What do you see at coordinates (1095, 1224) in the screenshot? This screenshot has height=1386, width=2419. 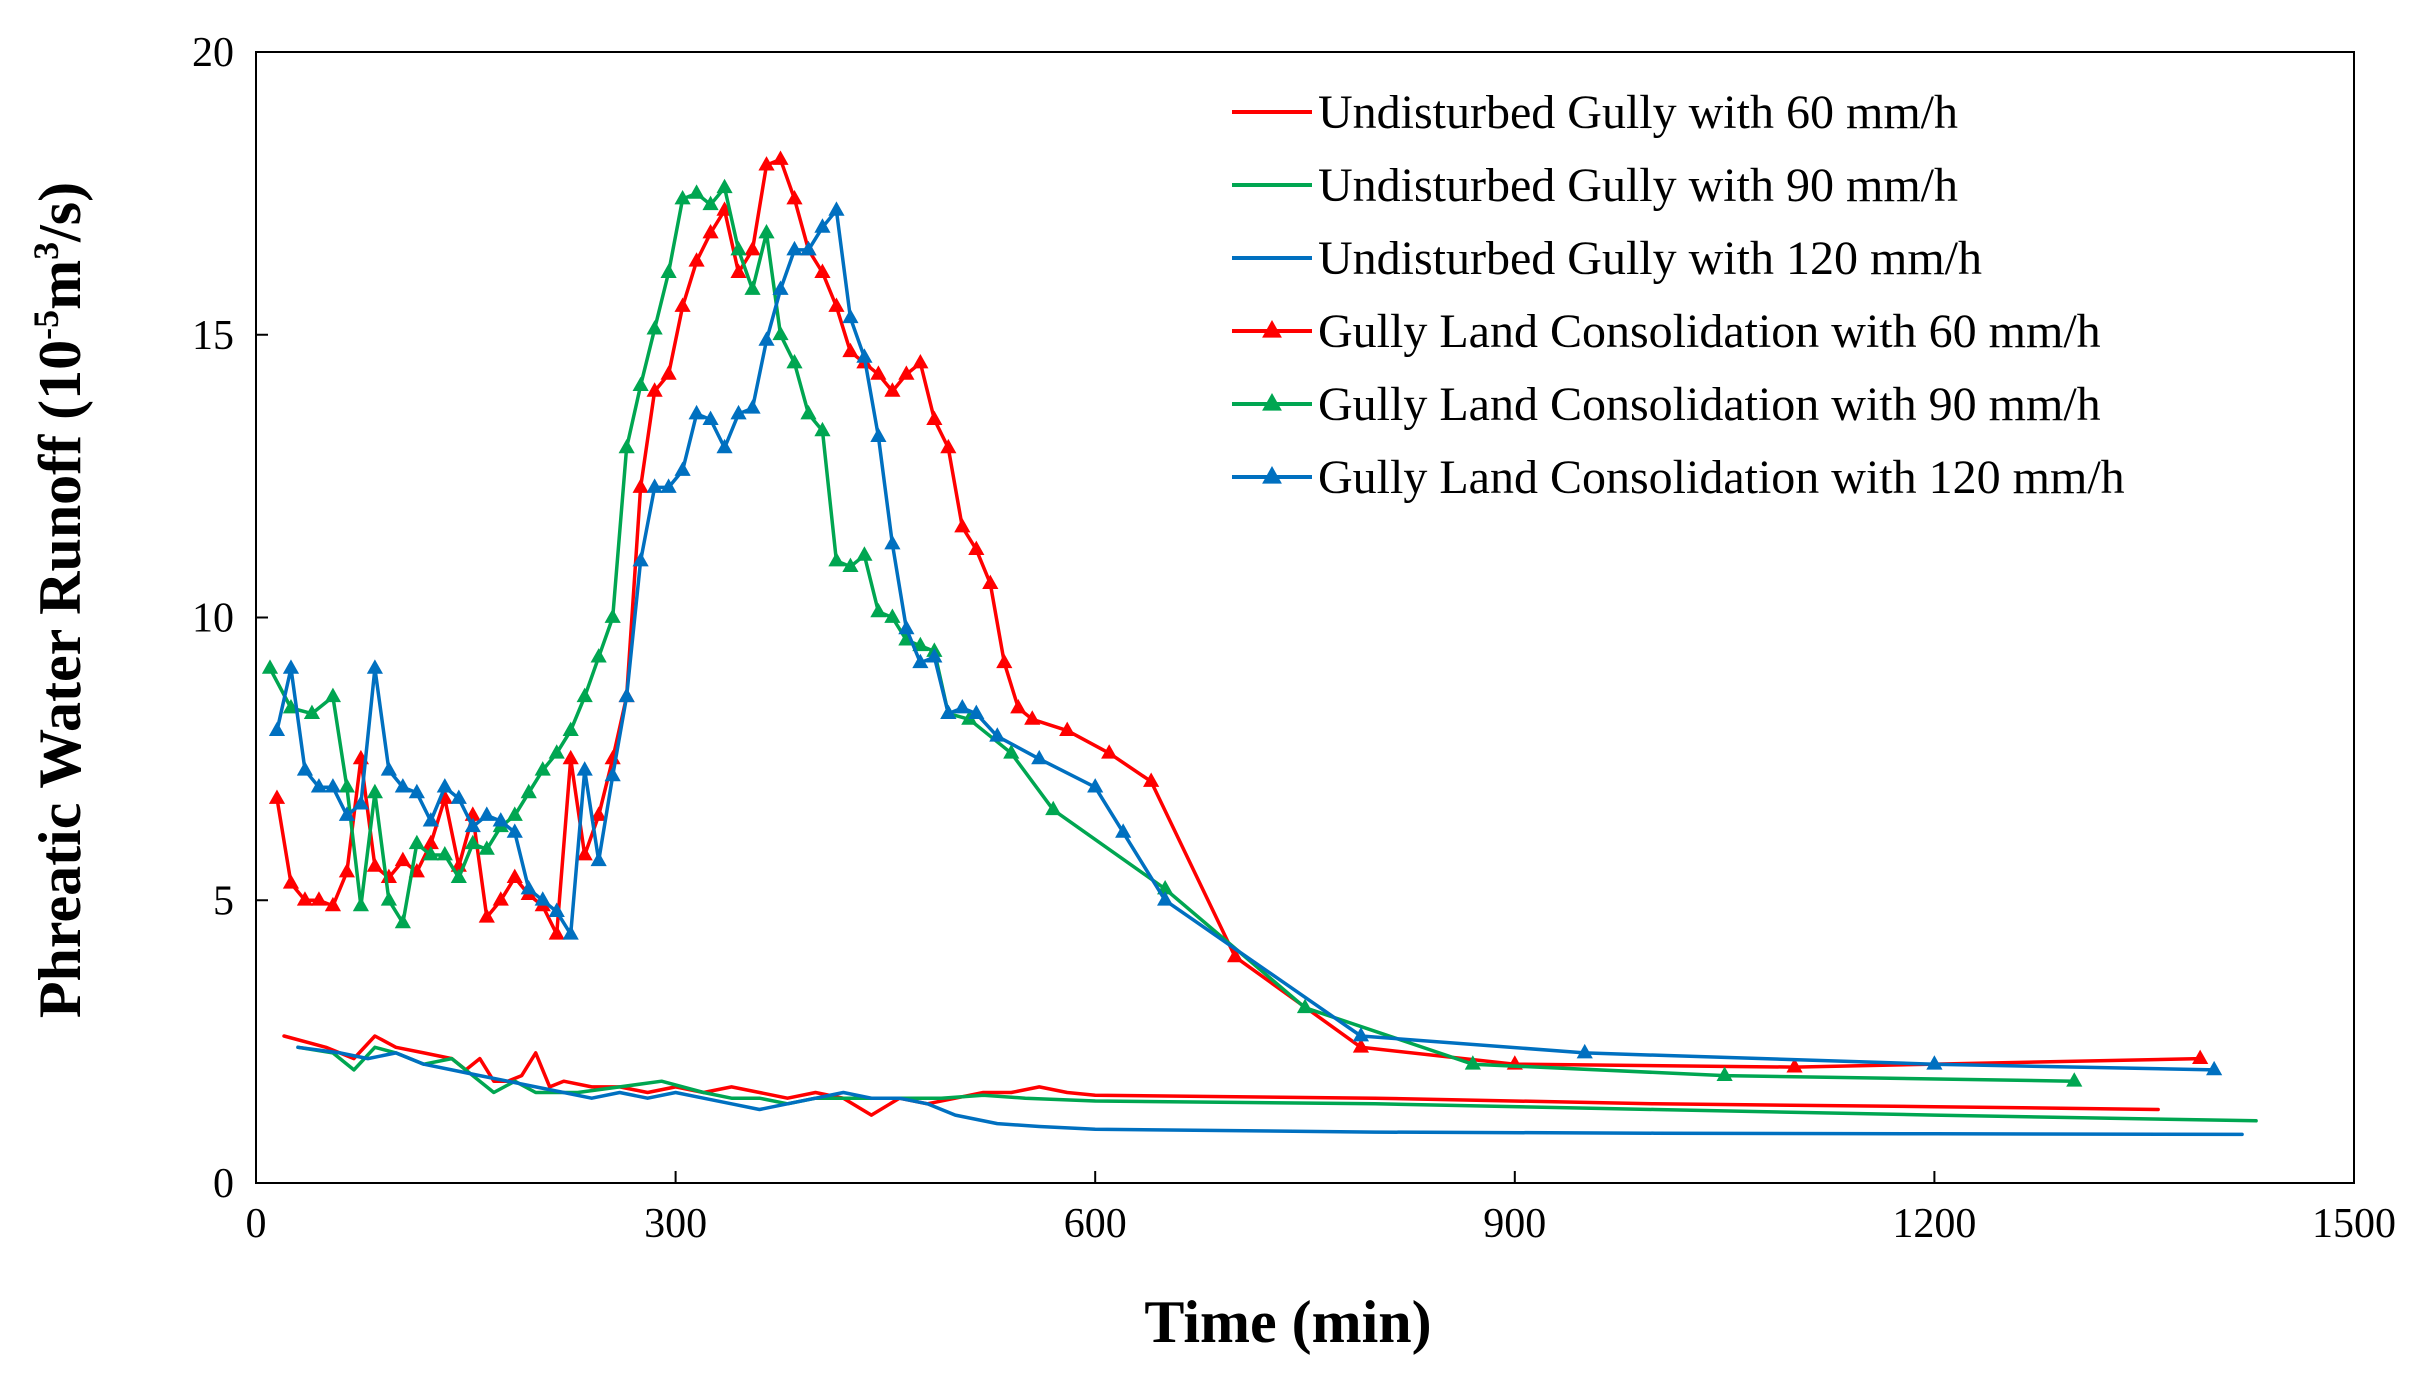 I see `x-tick-label: 600` at bounding box center [1095, 1224].